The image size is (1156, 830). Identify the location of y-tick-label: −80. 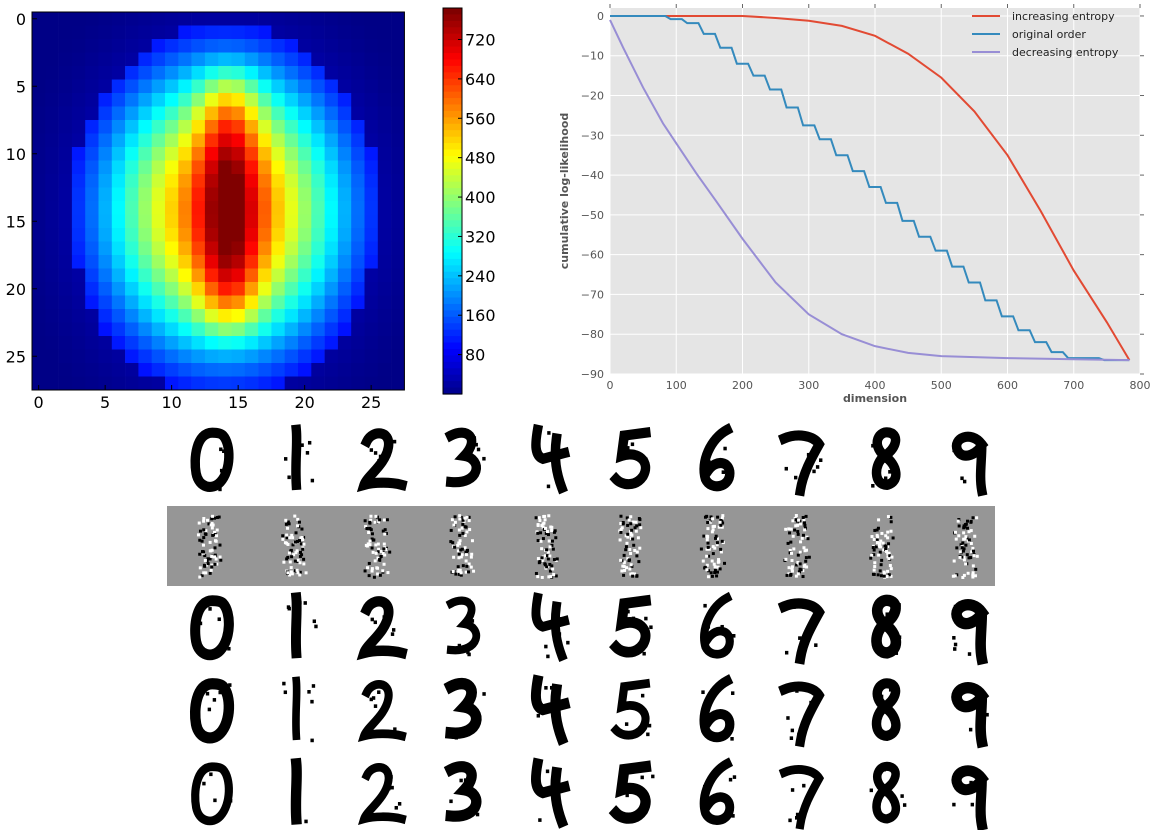
(592, 334).